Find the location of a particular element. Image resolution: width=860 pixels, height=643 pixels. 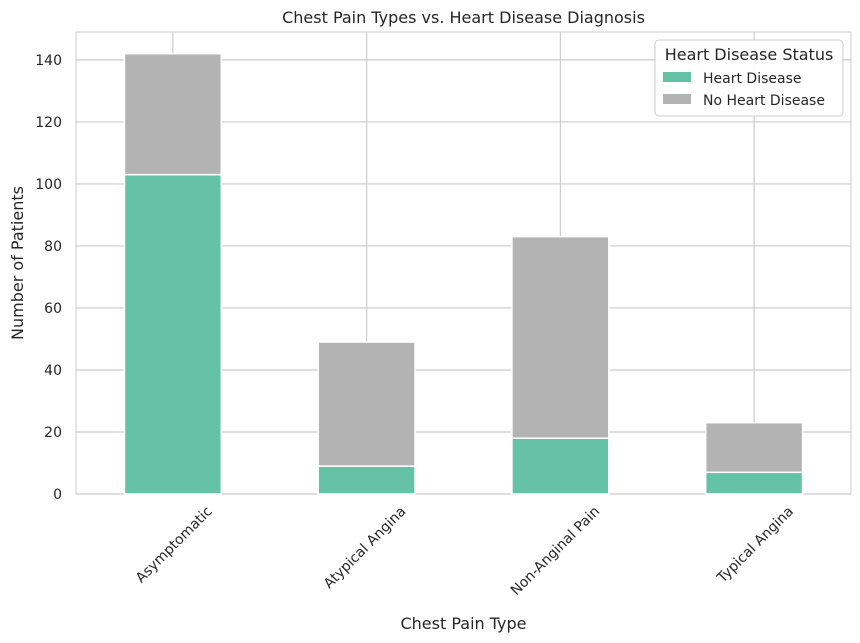

legend-box is located at coordinates (749, 78).